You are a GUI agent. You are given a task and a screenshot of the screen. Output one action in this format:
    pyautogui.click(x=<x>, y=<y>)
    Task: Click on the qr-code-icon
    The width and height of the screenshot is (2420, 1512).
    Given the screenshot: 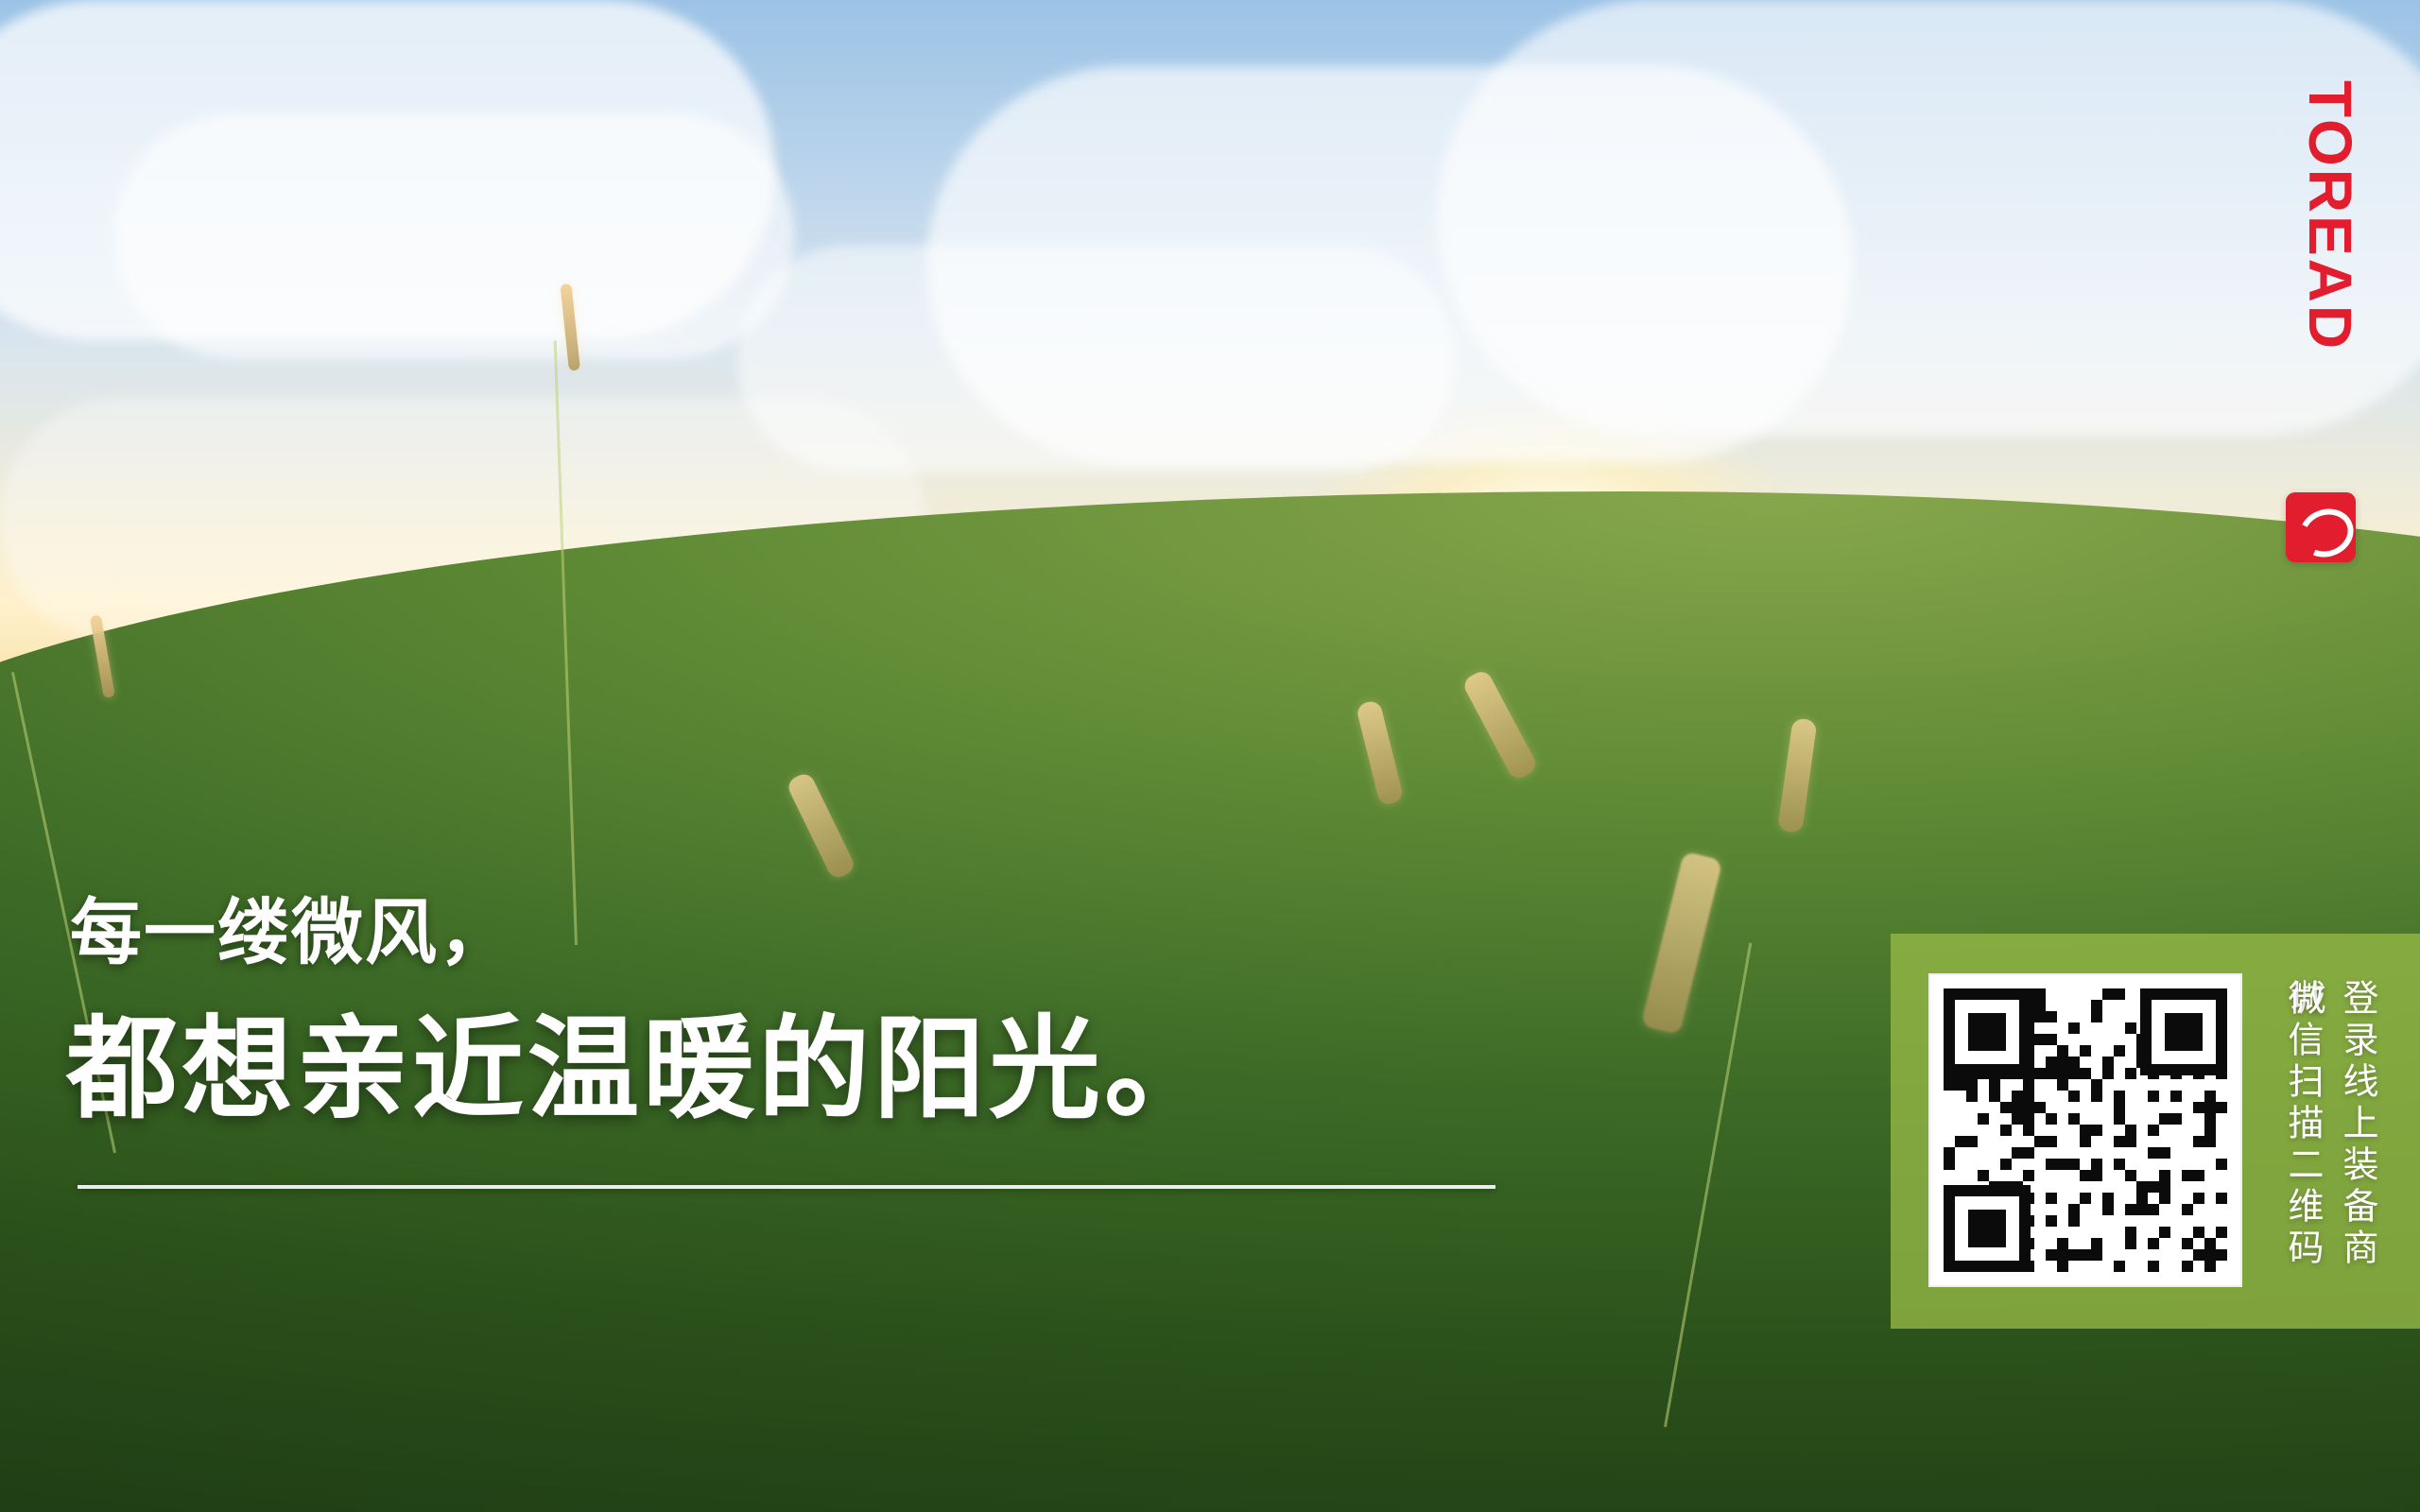 What is the action you would take?
    pyautogui.click(x=2085, y=1130)
    